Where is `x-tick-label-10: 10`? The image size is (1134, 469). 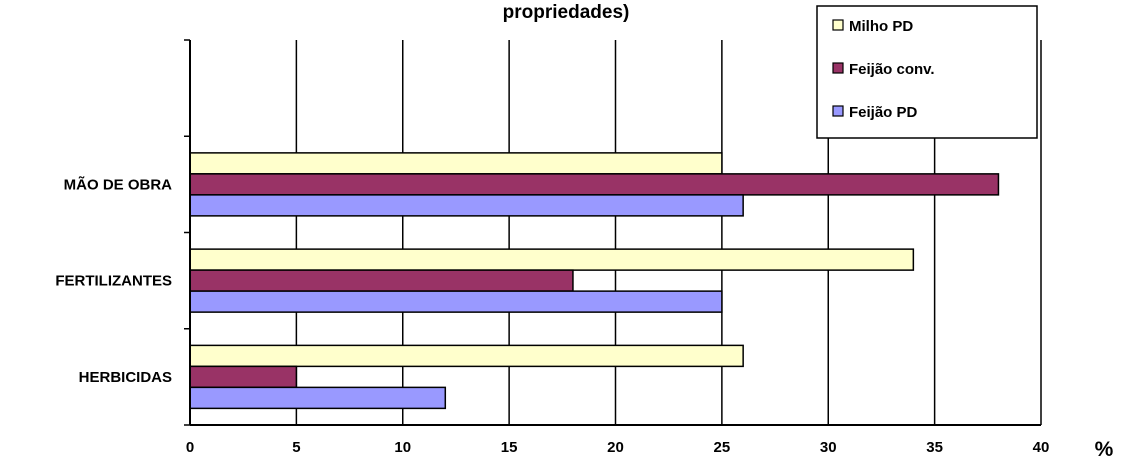
x-tick-label-10: 10 is located at coordinates (402, 447).